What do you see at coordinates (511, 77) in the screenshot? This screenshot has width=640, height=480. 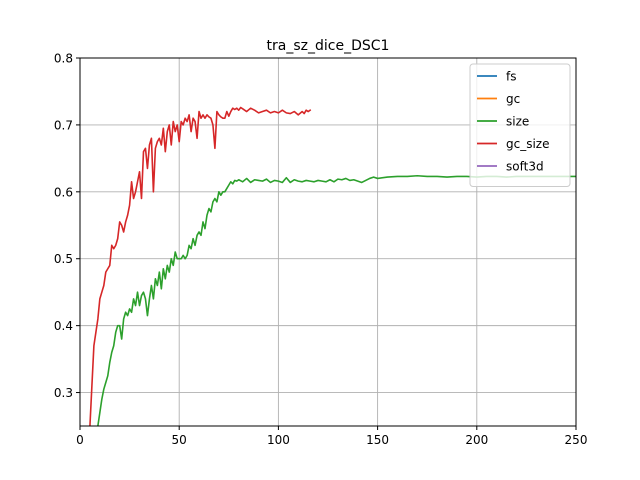 I see `legend-label: fs` at bounding box center [511, 77].